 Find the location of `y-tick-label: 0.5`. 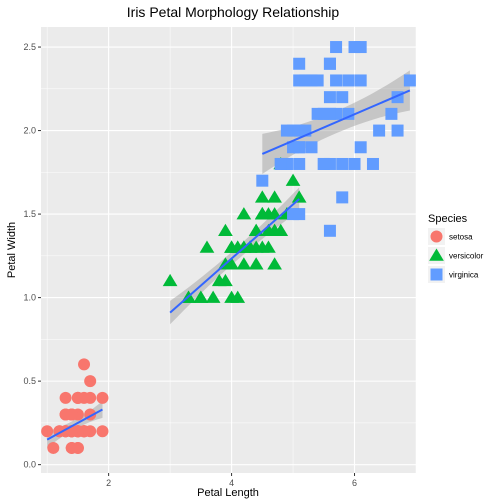

y-tick-label: 0.5 is located at coordinates (29, 381).